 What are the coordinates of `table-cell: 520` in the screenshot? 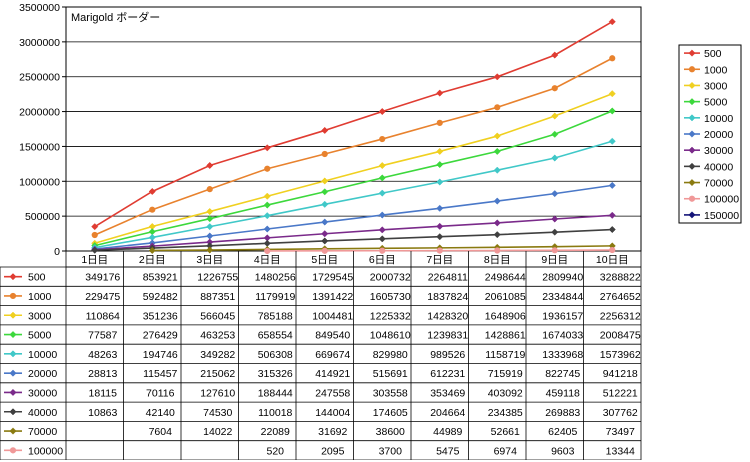 It's located at (275, 451).